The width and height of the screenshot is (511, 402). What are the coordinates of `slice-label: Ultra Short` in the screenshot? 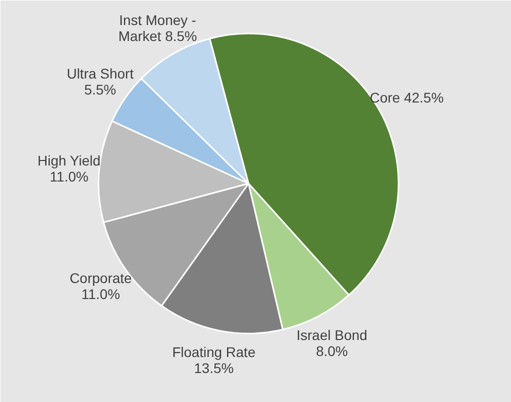 It's located at (100, 74).